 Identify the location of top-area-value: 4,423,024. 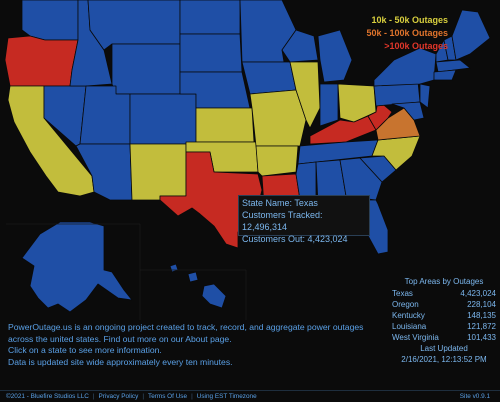
(478, 293).